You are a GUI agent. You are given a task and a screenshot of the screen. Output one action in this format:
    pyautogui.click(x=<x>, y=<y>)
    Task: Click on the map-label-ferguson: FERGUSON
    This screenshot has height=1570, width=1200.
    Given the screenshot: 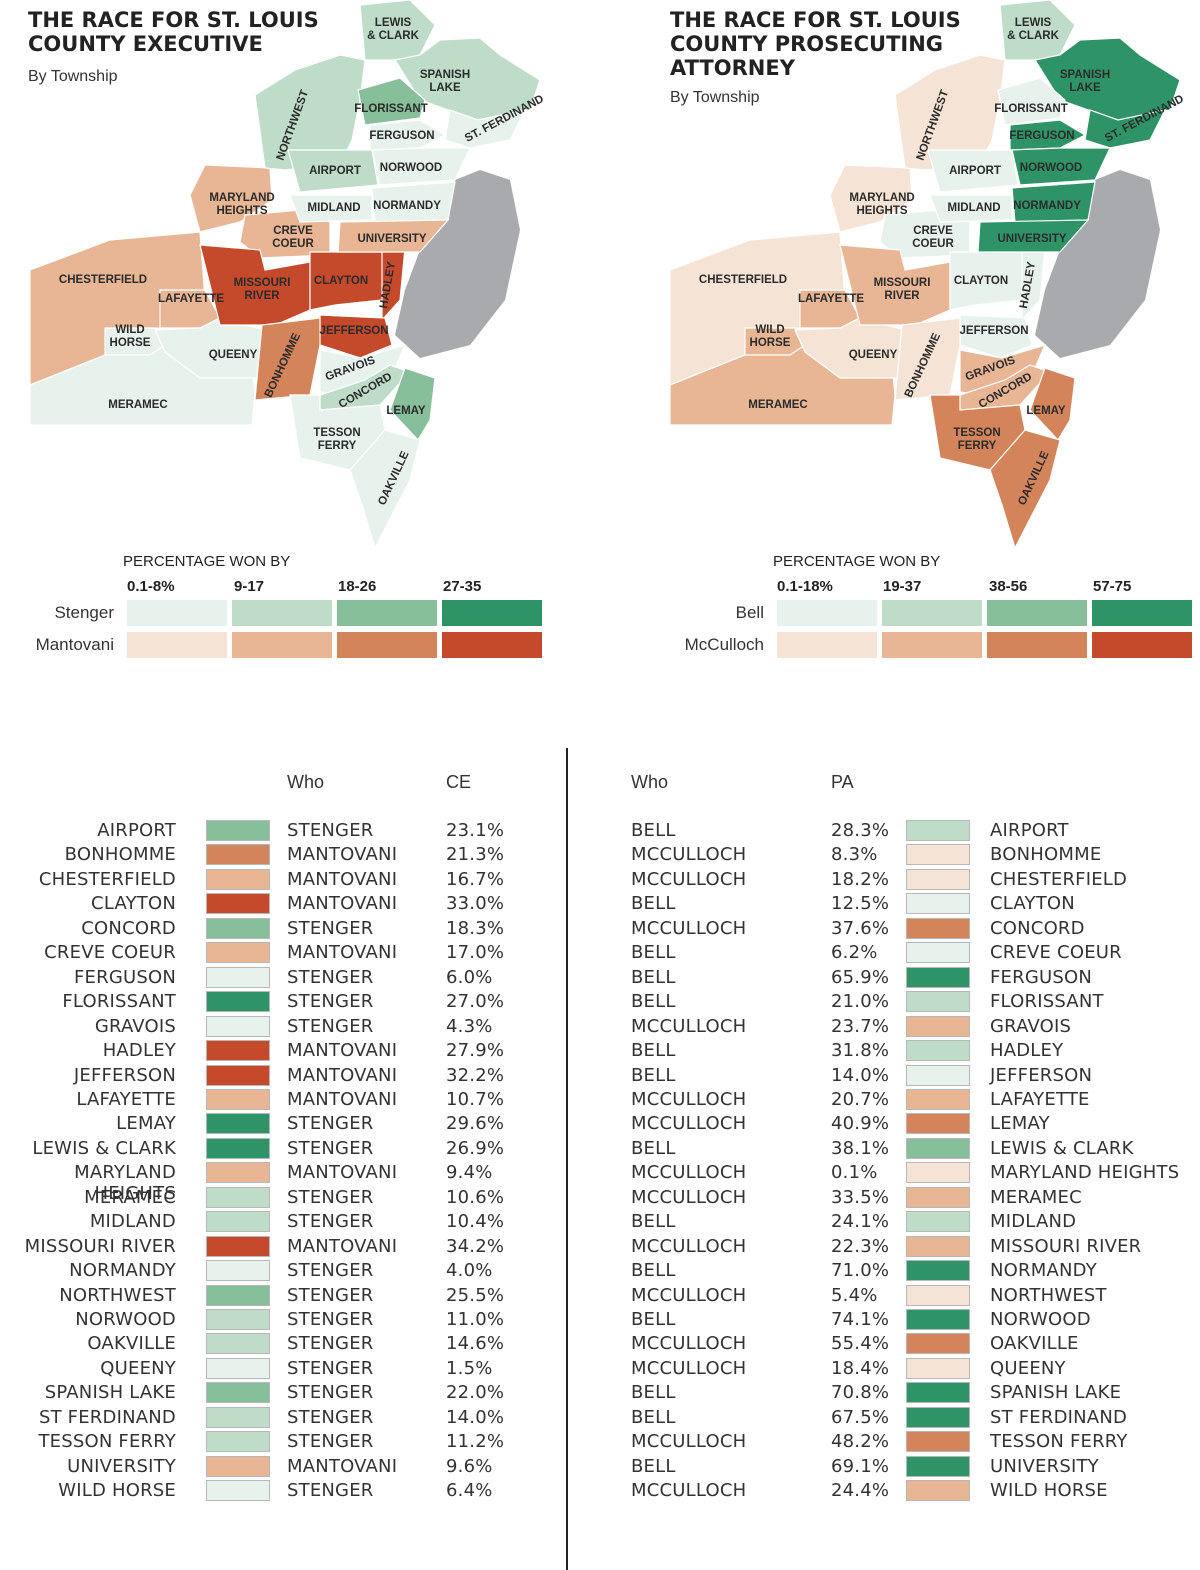 What is the action you would take?
    pyautogui.click(x=1041, y=136)
    